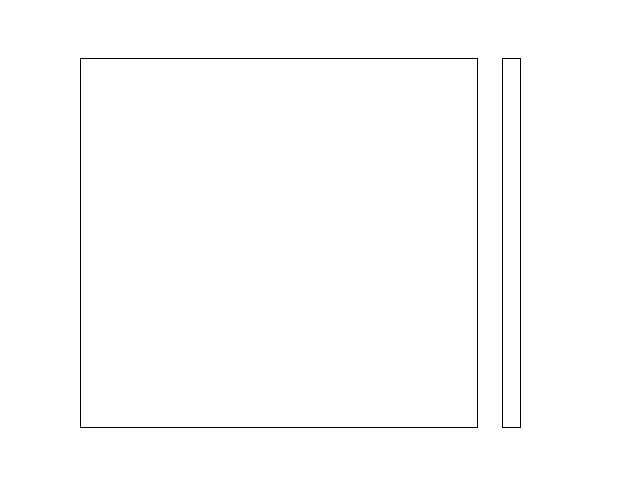  Describe the element at coordinates (511, 242) in the screenshot. I see `colorbar` at that location.